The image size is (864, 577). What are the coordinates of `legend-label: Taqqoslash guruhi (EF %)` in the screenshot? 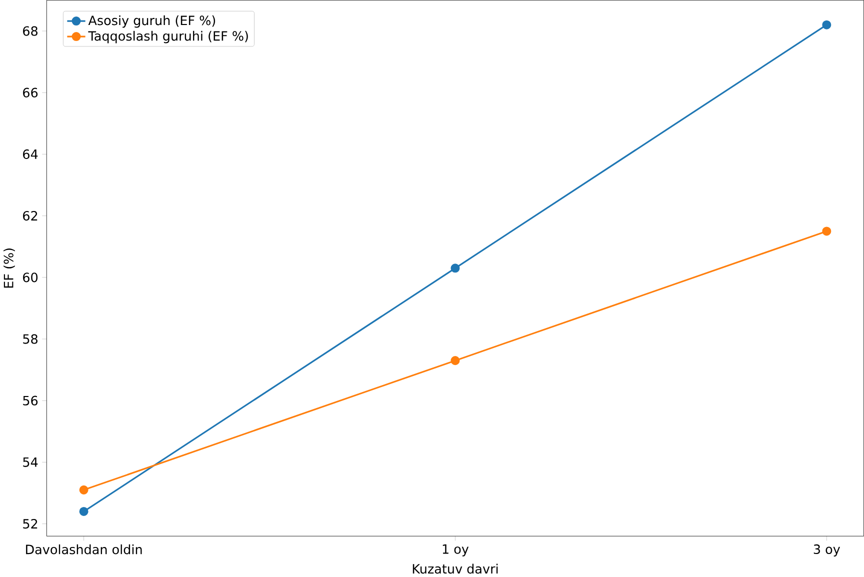 It's located at (168, 37).